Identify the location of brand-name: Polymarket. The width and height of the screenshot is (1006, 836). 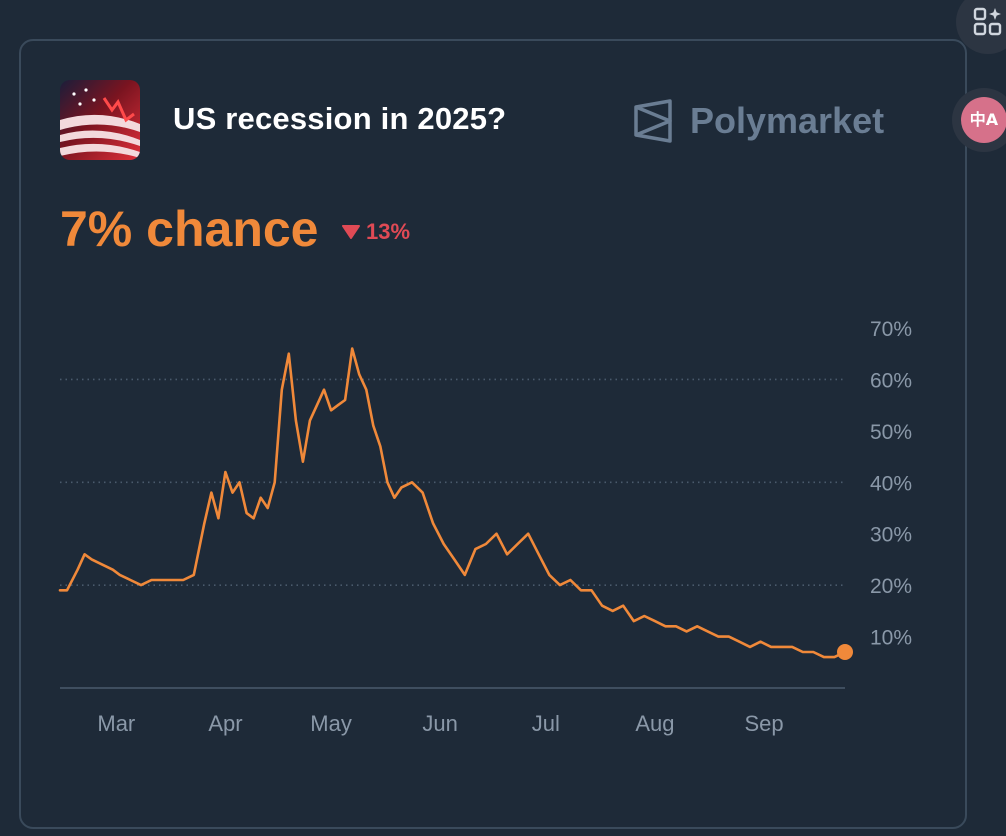
(787, 120).